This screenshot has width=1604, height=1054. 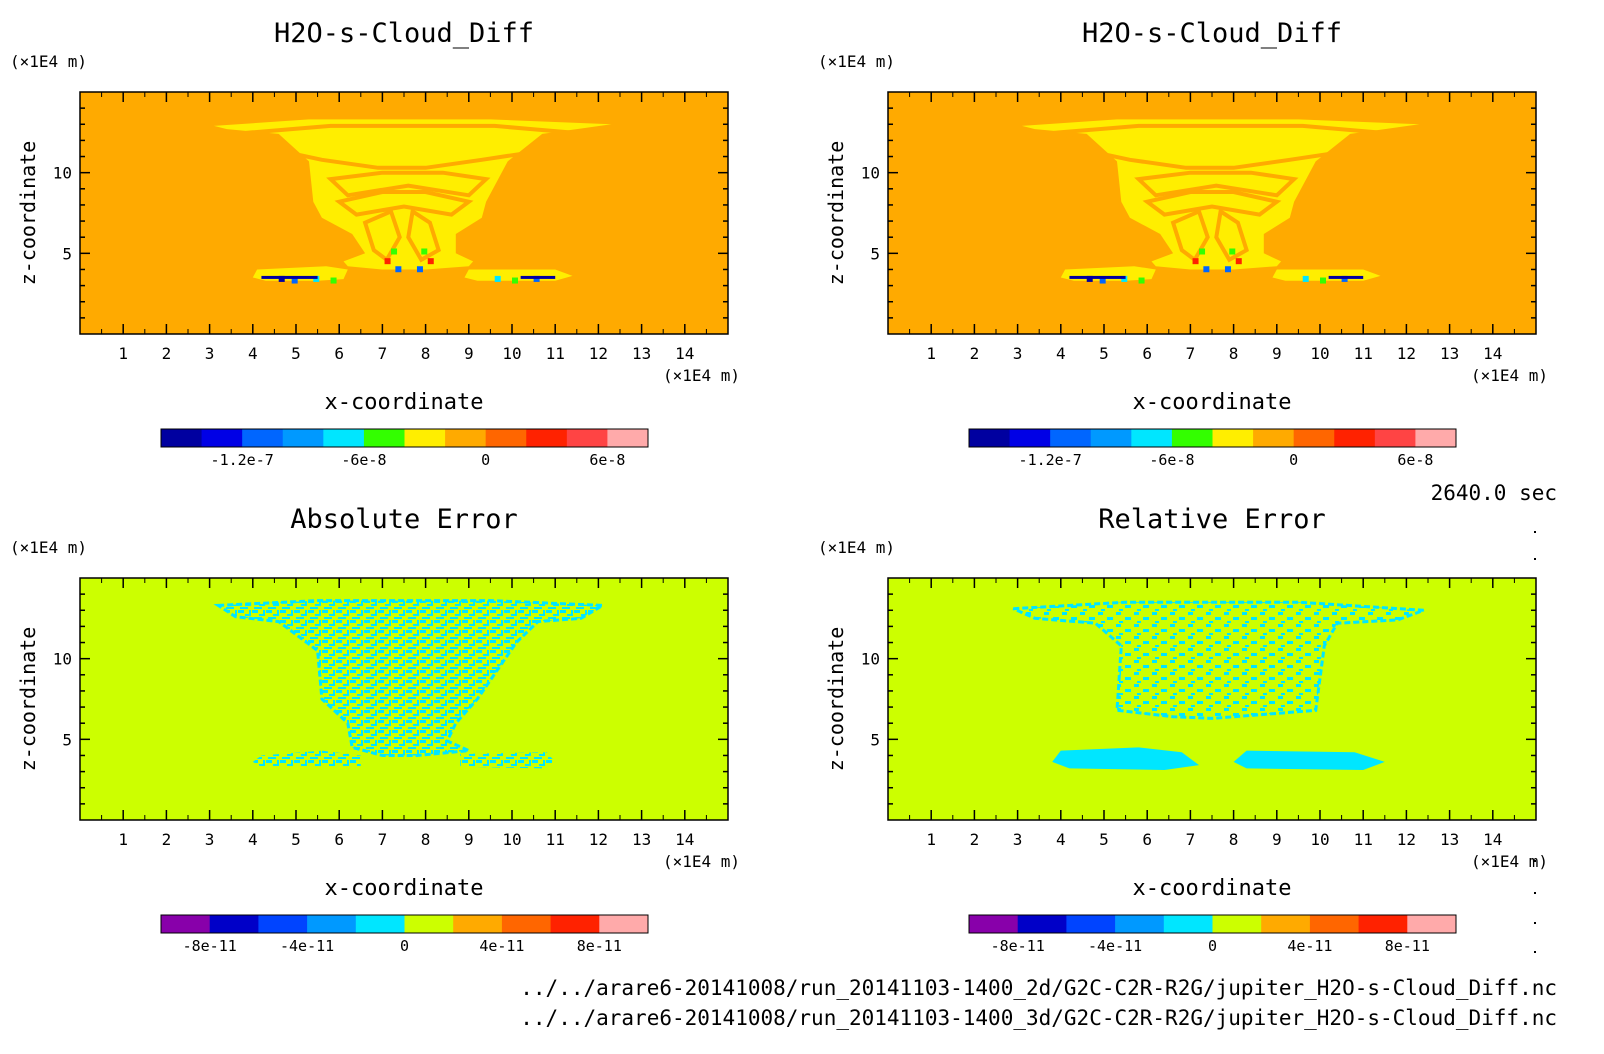 What do you see at coordinates (607, 460) in the screenshot?
I see `colorbar-tick-label: 6e-8` at bounding box center [607, 460].